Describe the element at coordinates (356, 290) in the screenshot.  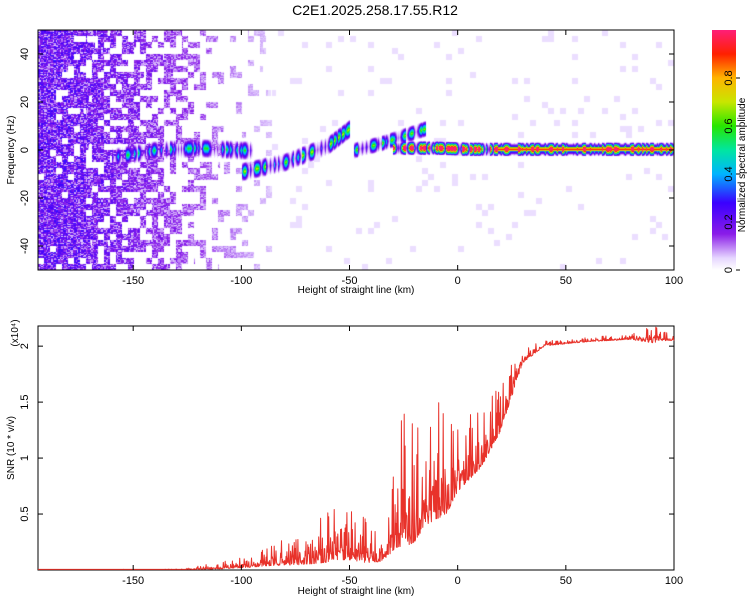
I see `spectrogram-xlabel: Height of straight line (km)` at that location.